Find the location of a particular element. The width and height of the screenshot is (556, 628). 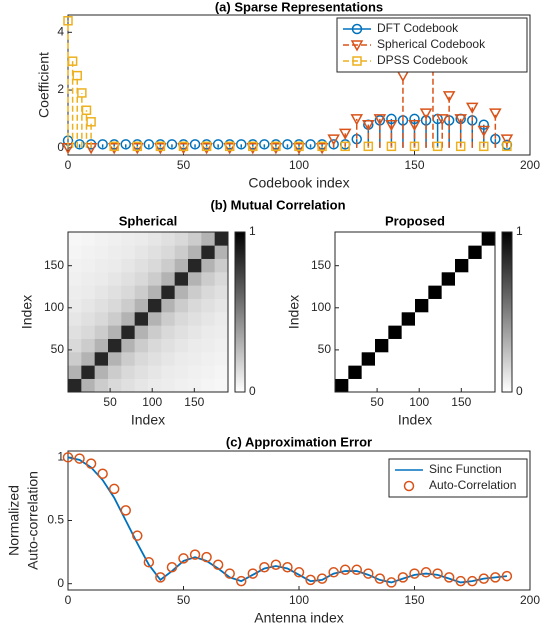

y-tick-label: 50 is located at coordinates (325, 349).